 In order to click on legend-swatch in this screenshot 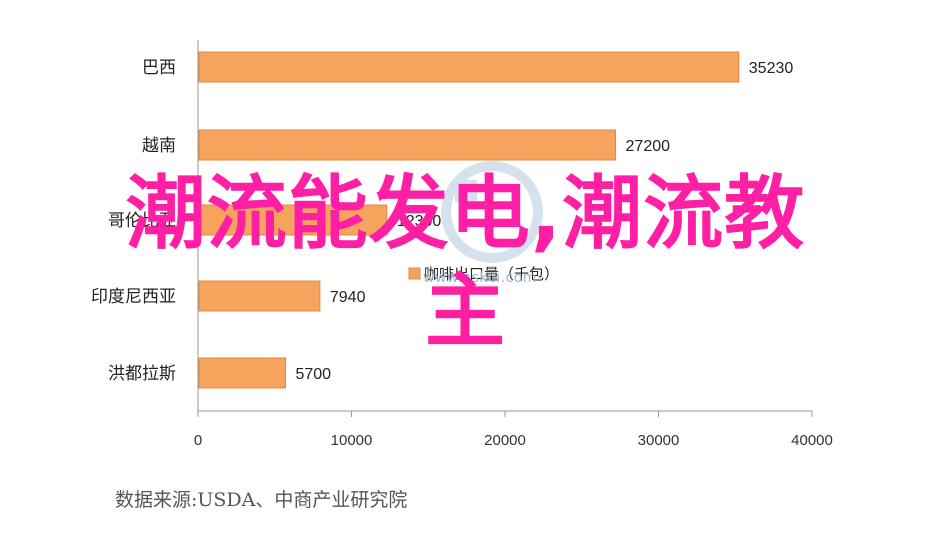, I will do `click(414, 273)`.